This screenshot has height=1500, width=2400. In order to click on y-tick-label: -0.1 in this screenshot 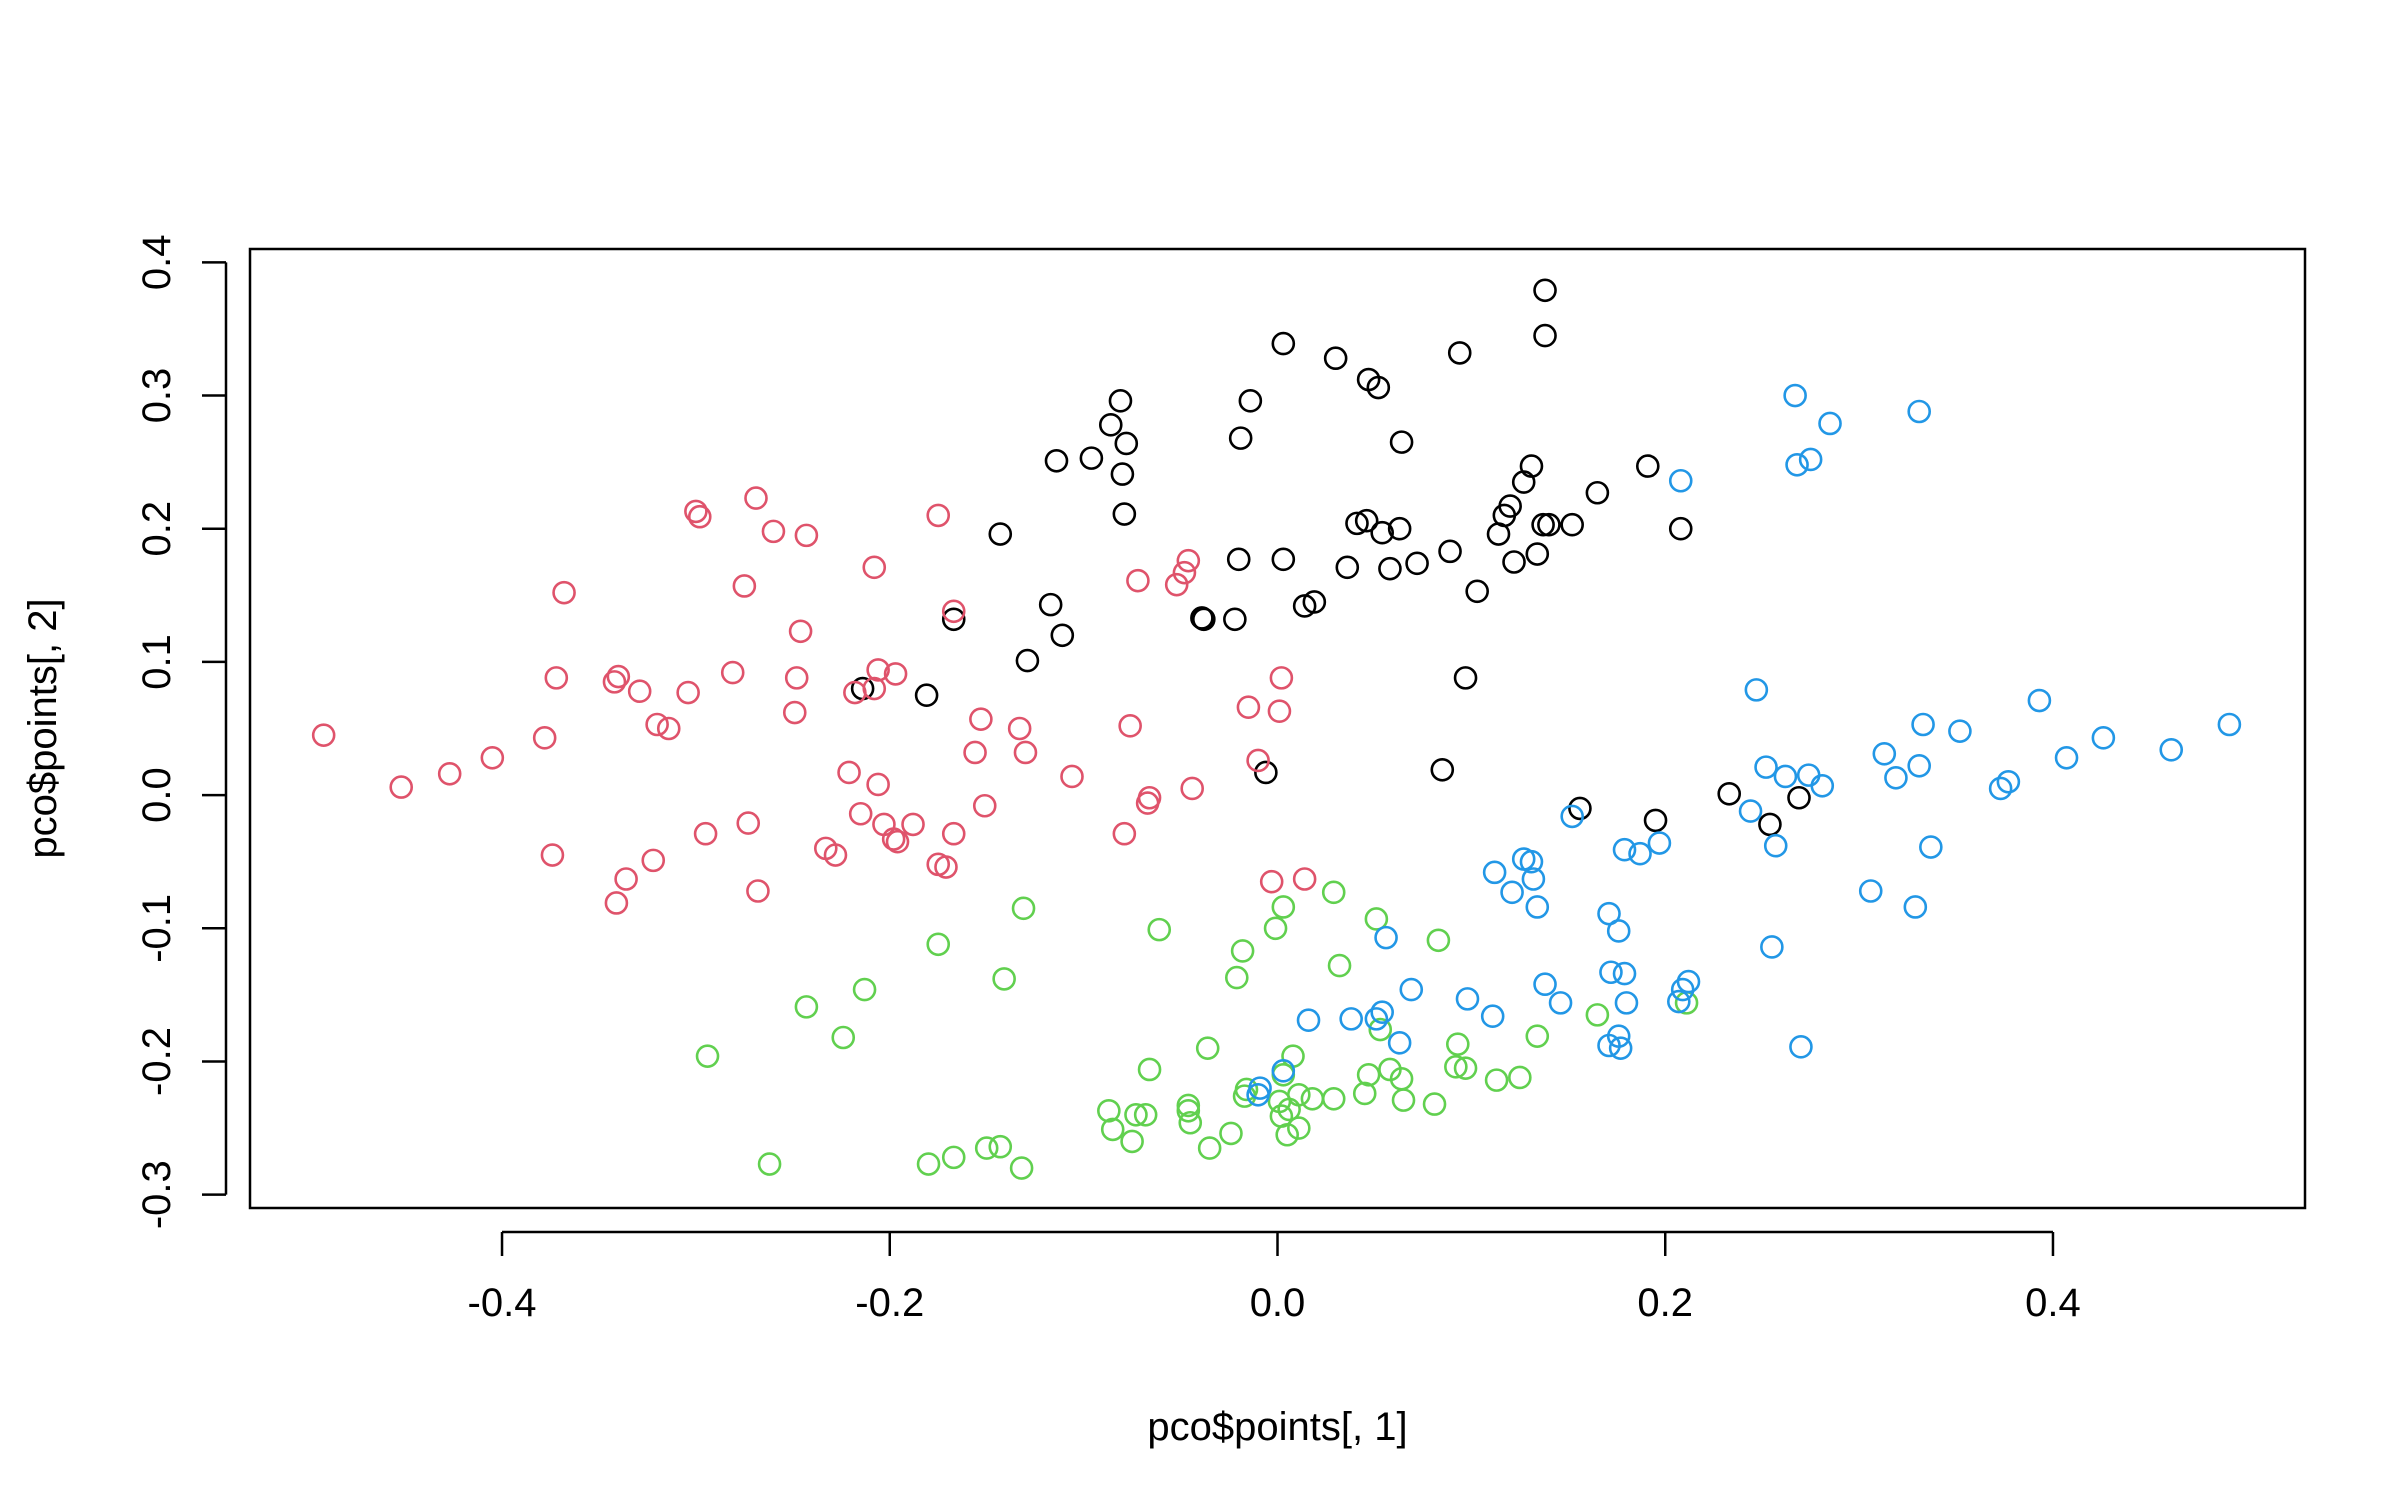, I will do `click(157, 928)`.